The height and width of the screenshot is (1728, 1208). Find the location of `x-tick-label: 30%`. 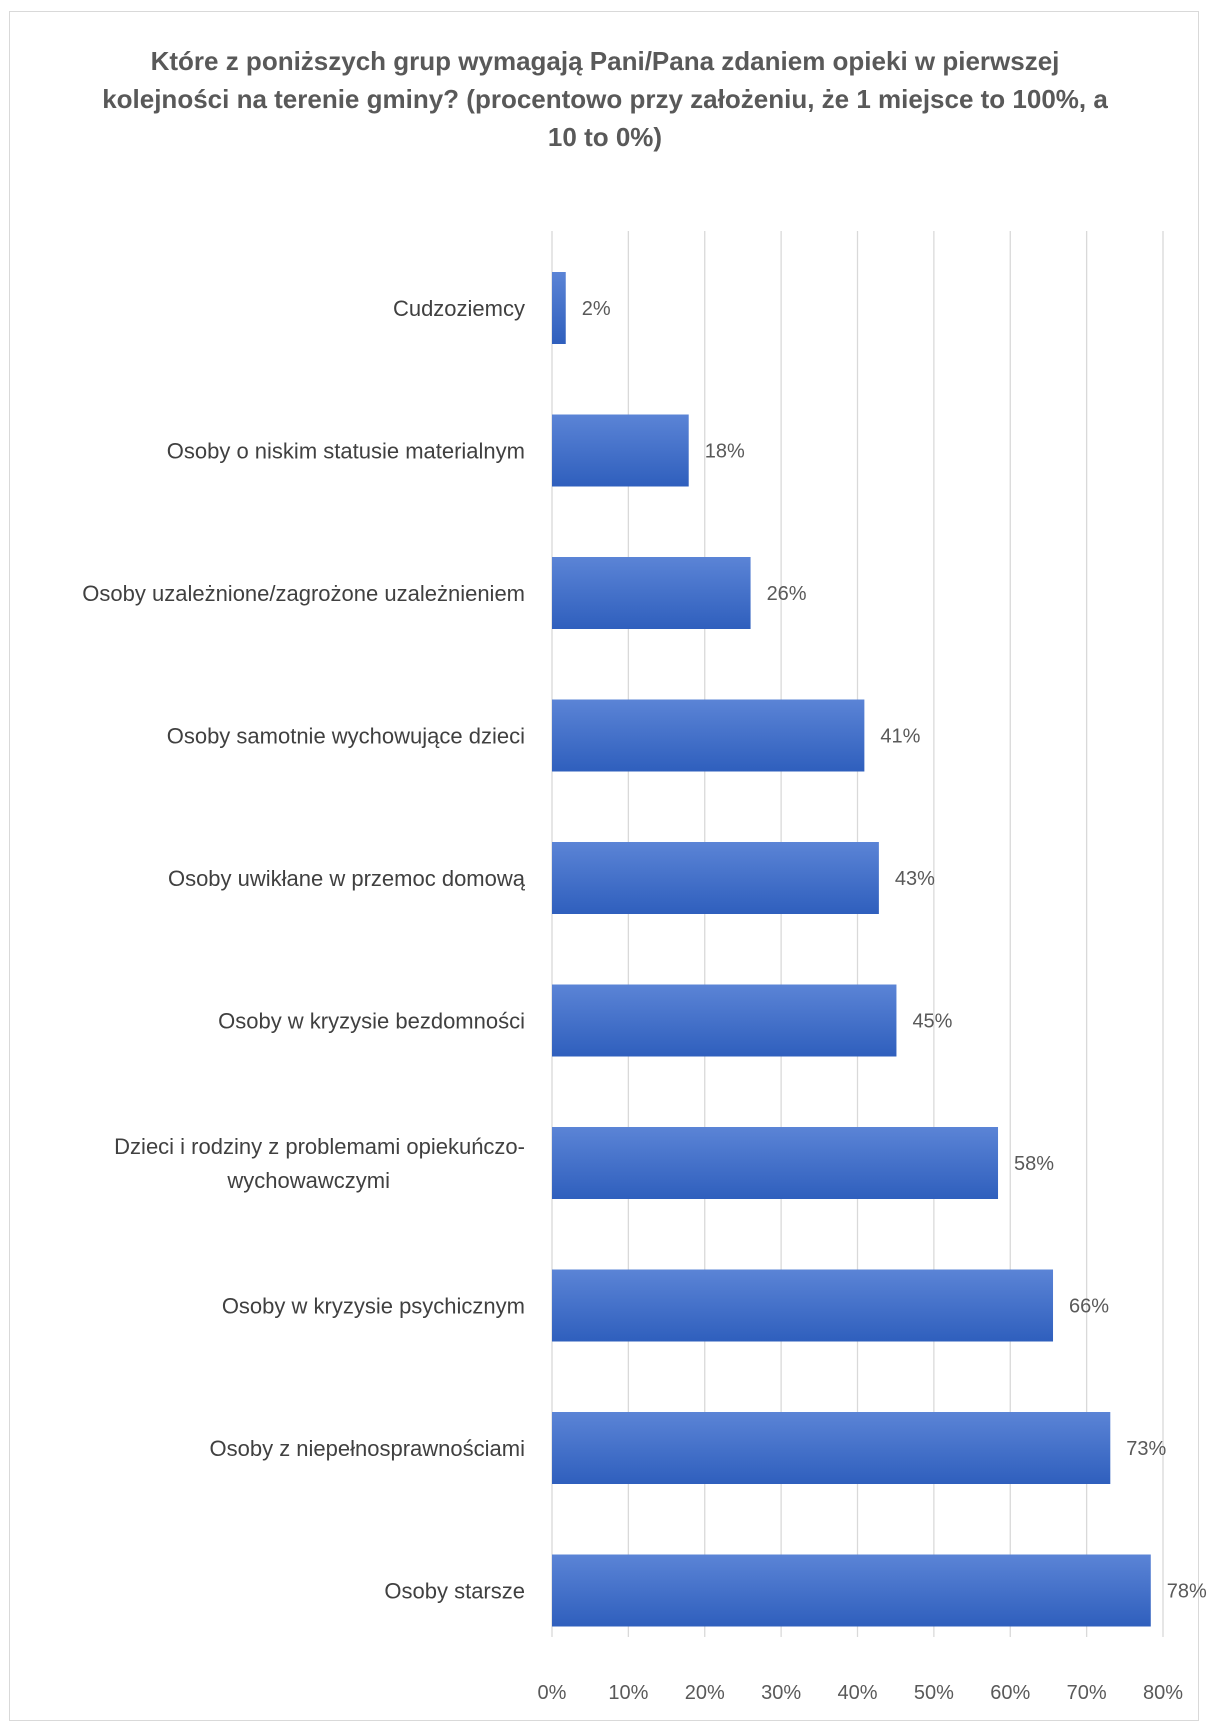

x-tick-label: 30% is located at coordinates (781, 1693).